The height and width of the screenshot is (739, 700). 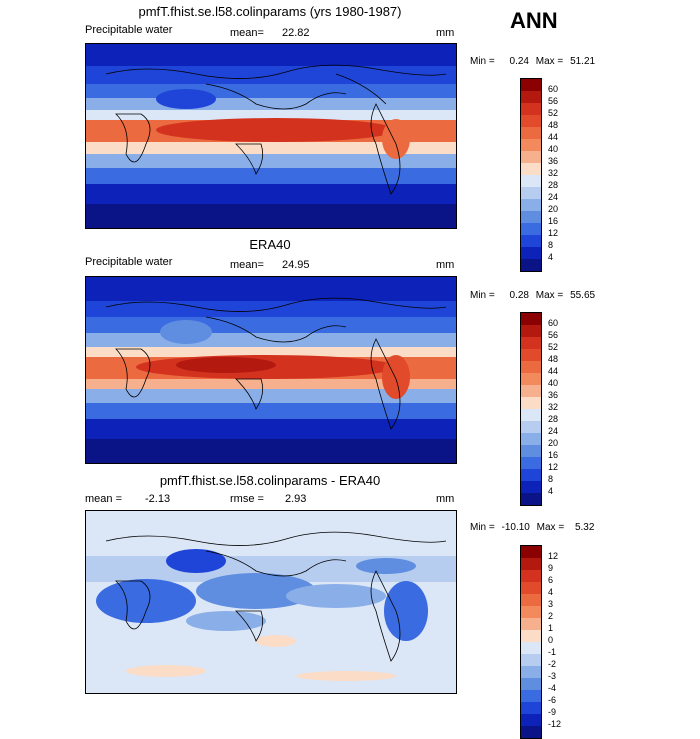 I want to click on panel1-colorbar-labels: 60 56 52 48 44 40 36 32 28 24 20 16 12 8 4, so click(x=553, y=173).